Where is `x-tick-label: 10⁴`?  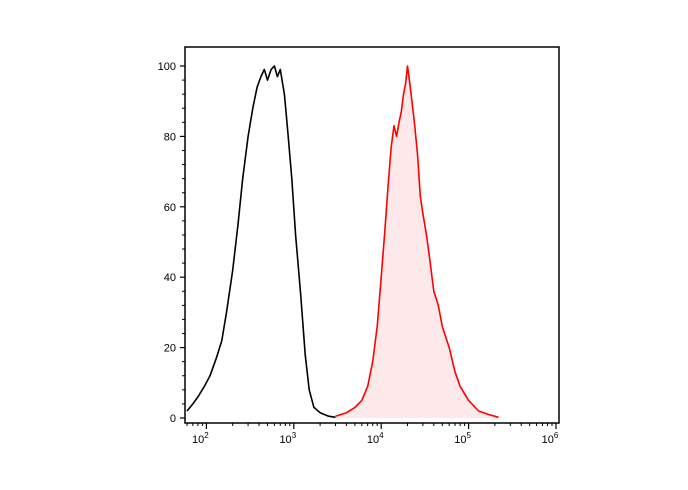 x-tick-label: 10⁴ is located at coordinates (375, 438).